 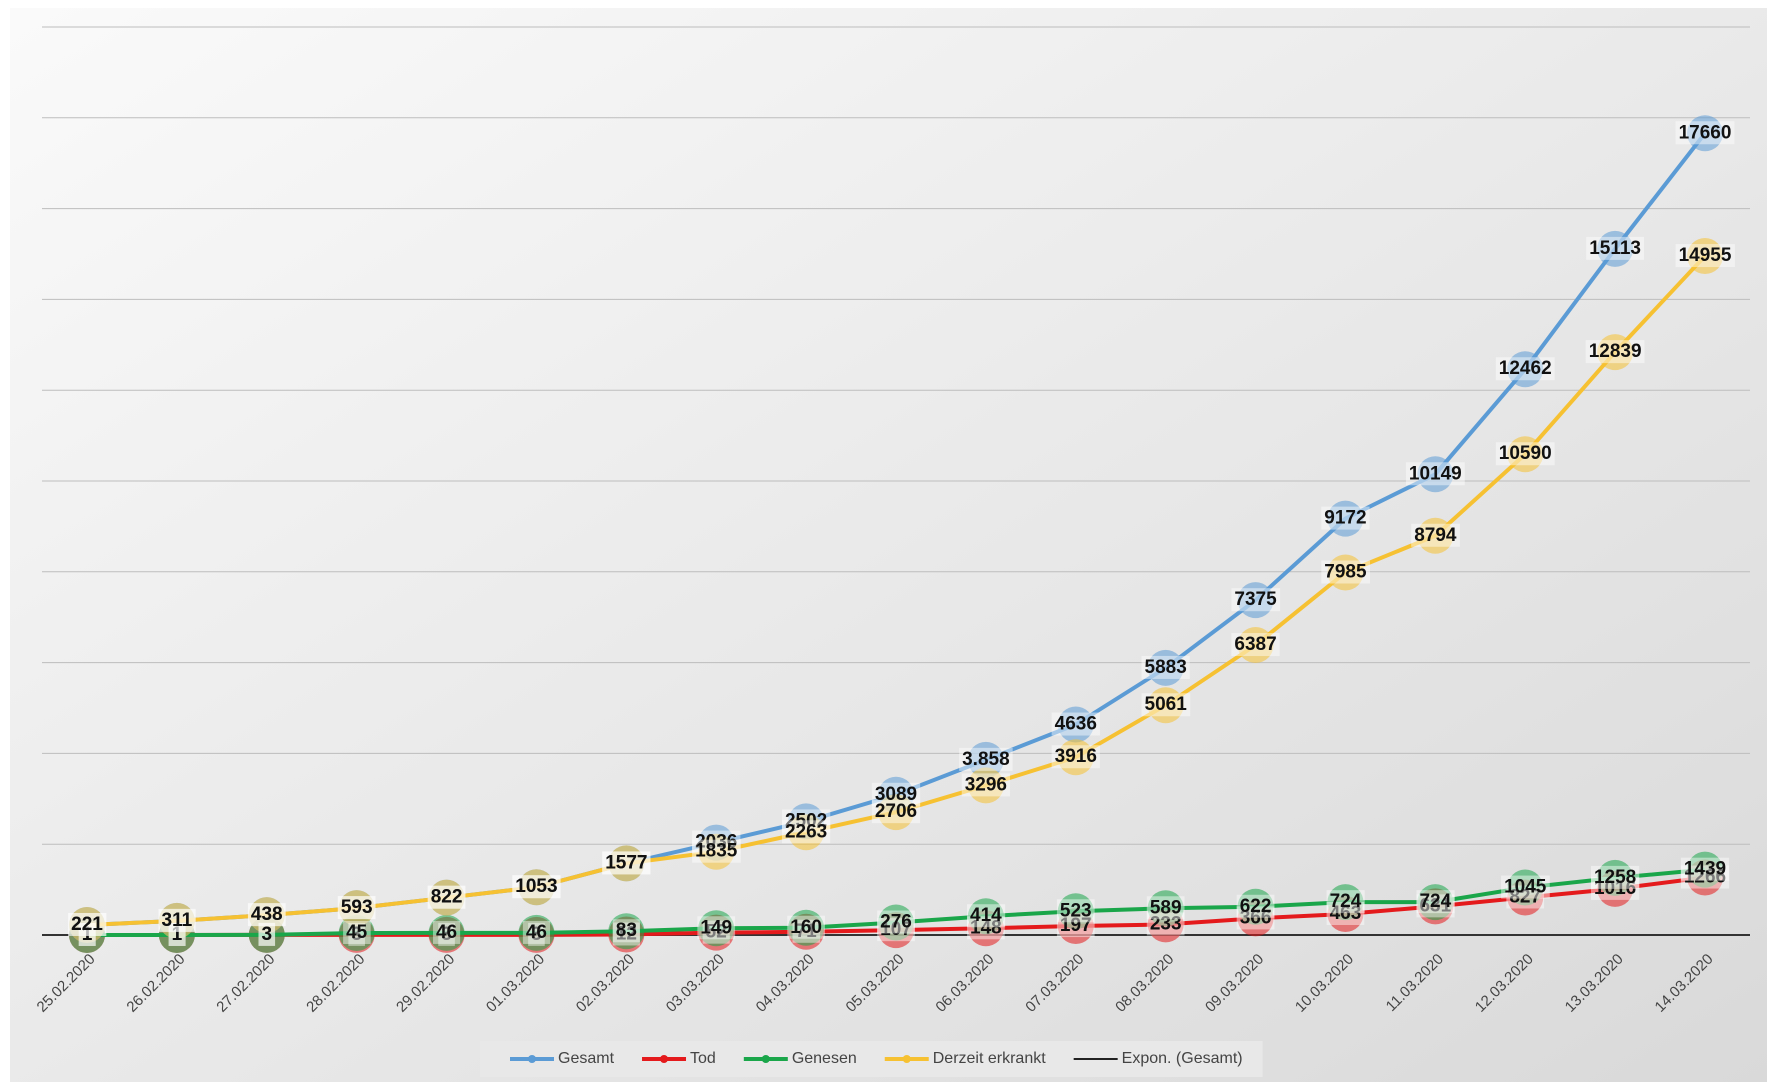 I want to click on data-label: 631, so click(x=1435, y=905).